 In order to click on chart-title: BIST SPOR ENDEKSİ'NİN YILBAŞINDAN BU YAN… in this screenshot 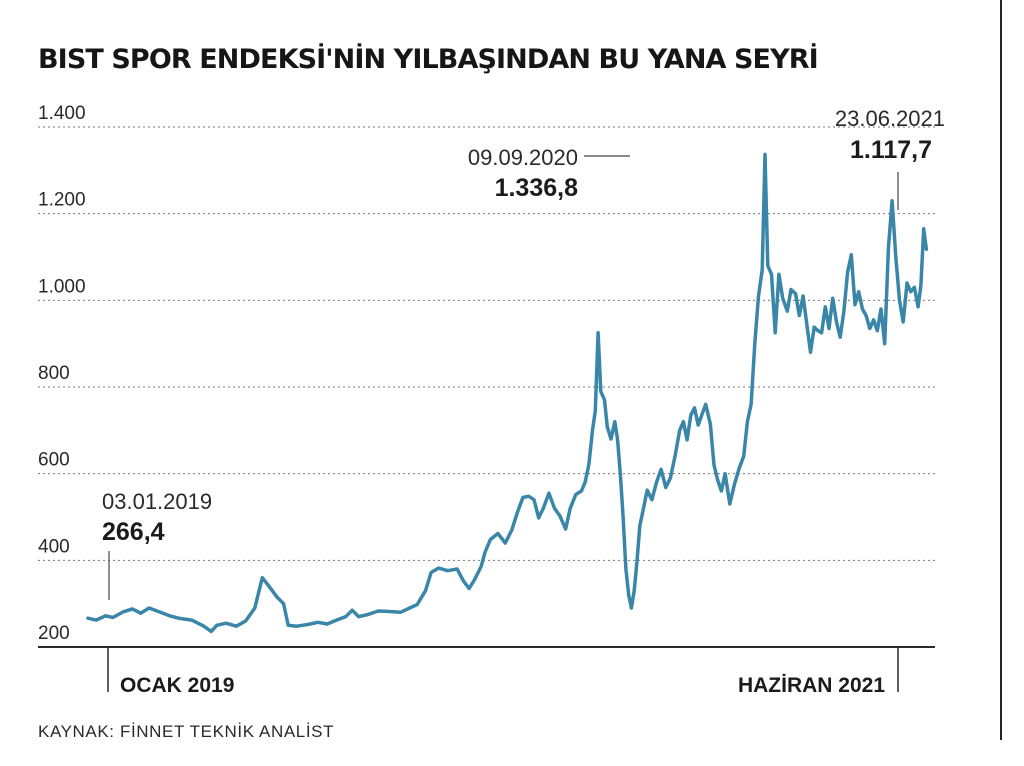, I will do `click(428, 59)`.